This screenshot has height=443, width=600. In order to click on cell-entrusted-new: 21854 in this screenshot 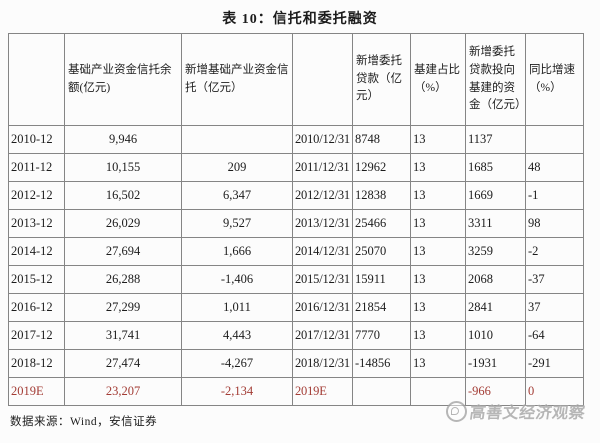, I will do `click(381, 307)`.